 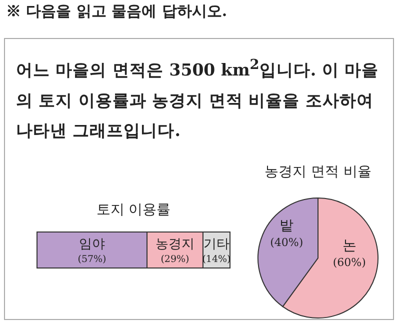 What do you see at coordinates (287, 226) in the screenshot?
I see `slice-label: 밭` at bounding box center [287, 226].